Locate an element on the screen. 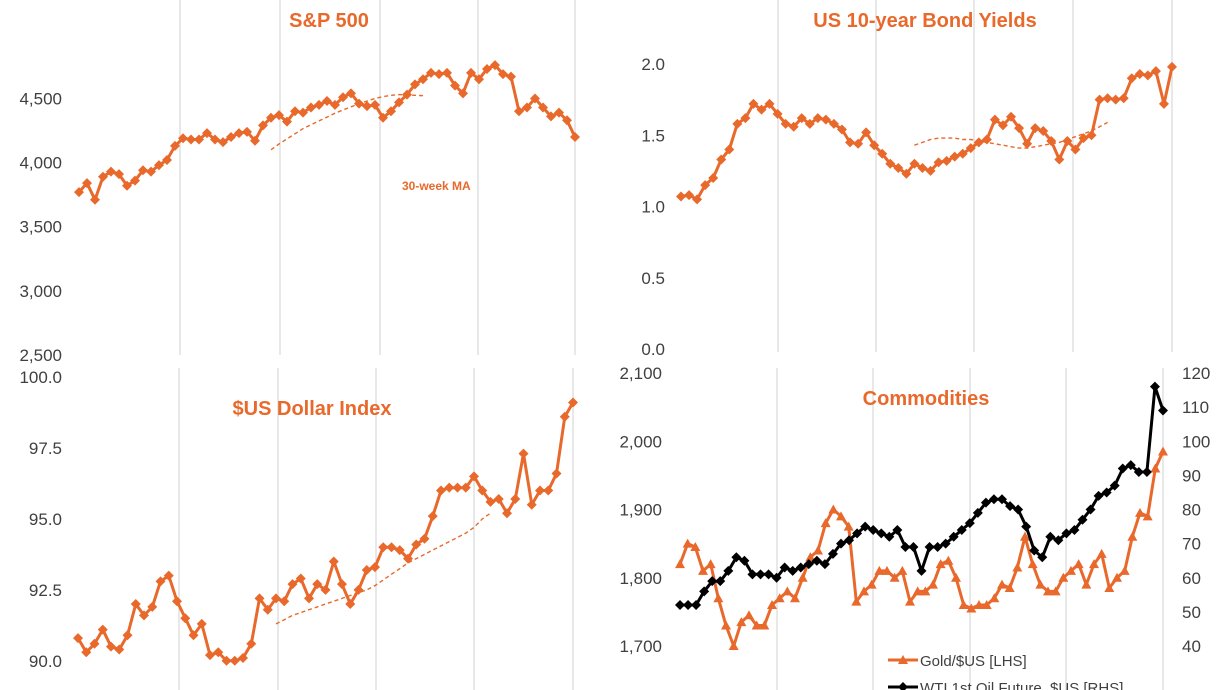 Image resolution: width=1226 pixels, height=690 pixels. y-tick-label: 0.5 is located at coordinates (653, 278).